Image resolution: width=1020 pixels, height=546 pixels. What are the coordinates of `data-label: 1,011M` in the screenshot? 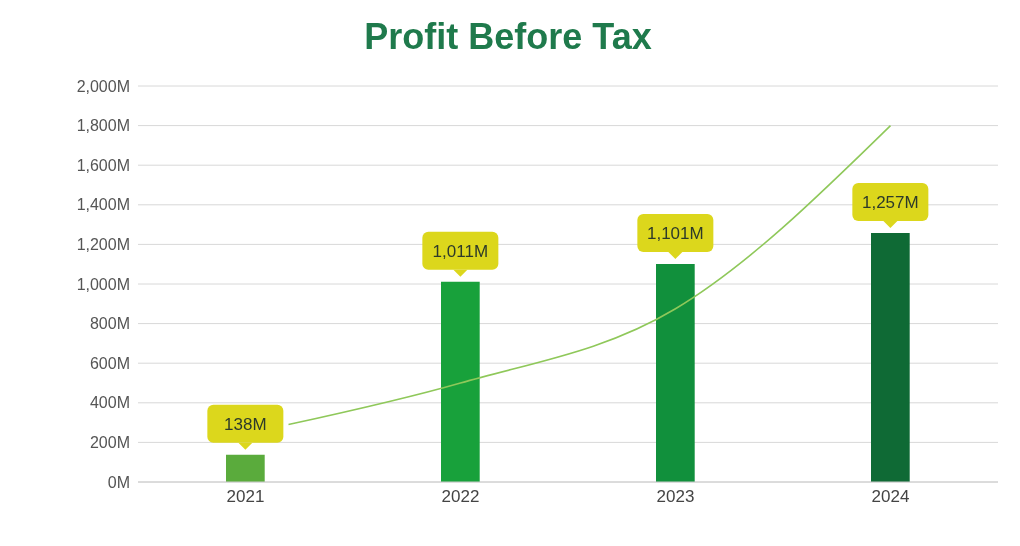 It's located at (460, 251).